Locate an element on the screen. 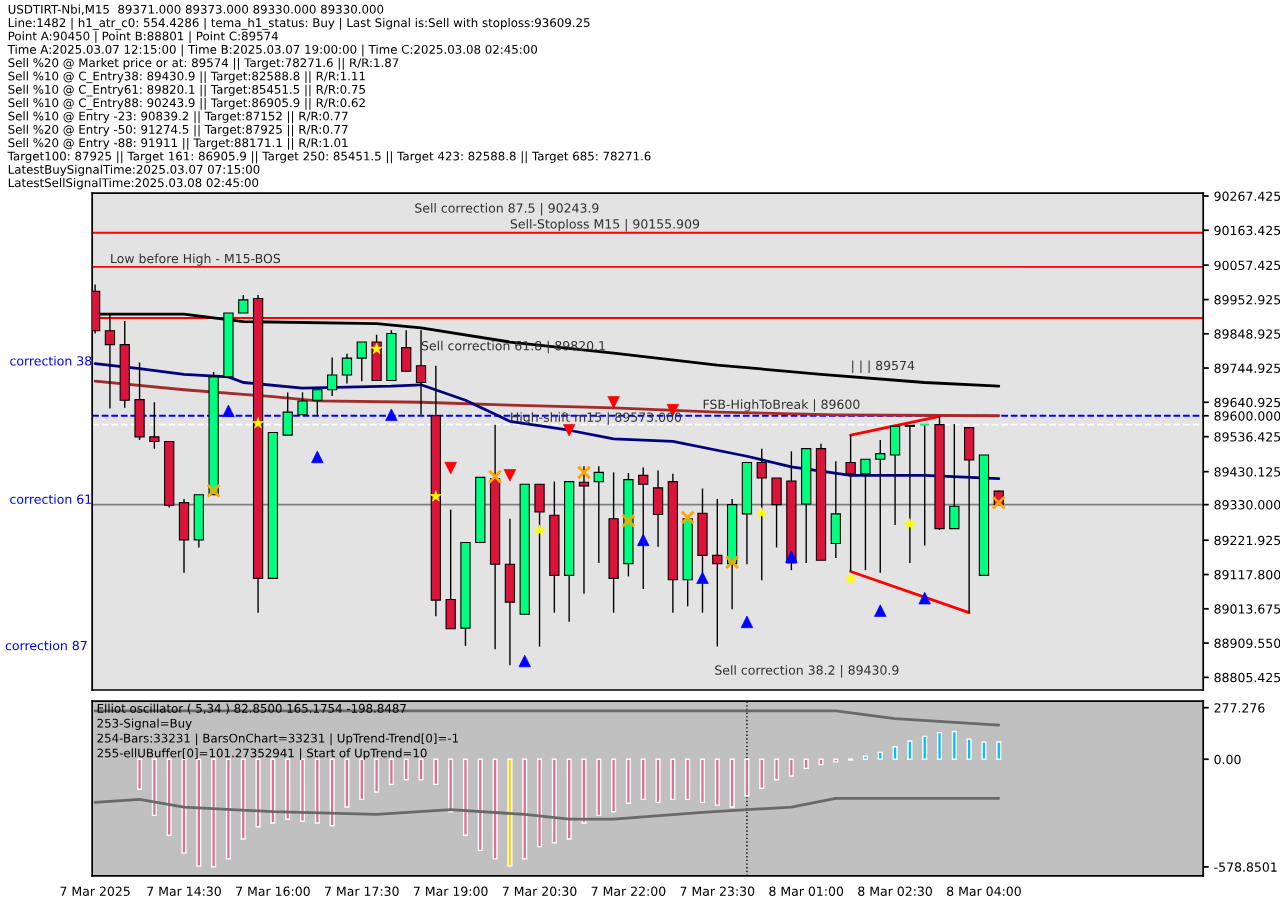 The image size is (1280, 920). y-tick-label: 89117.800 is located at coordinates (1247, 574).